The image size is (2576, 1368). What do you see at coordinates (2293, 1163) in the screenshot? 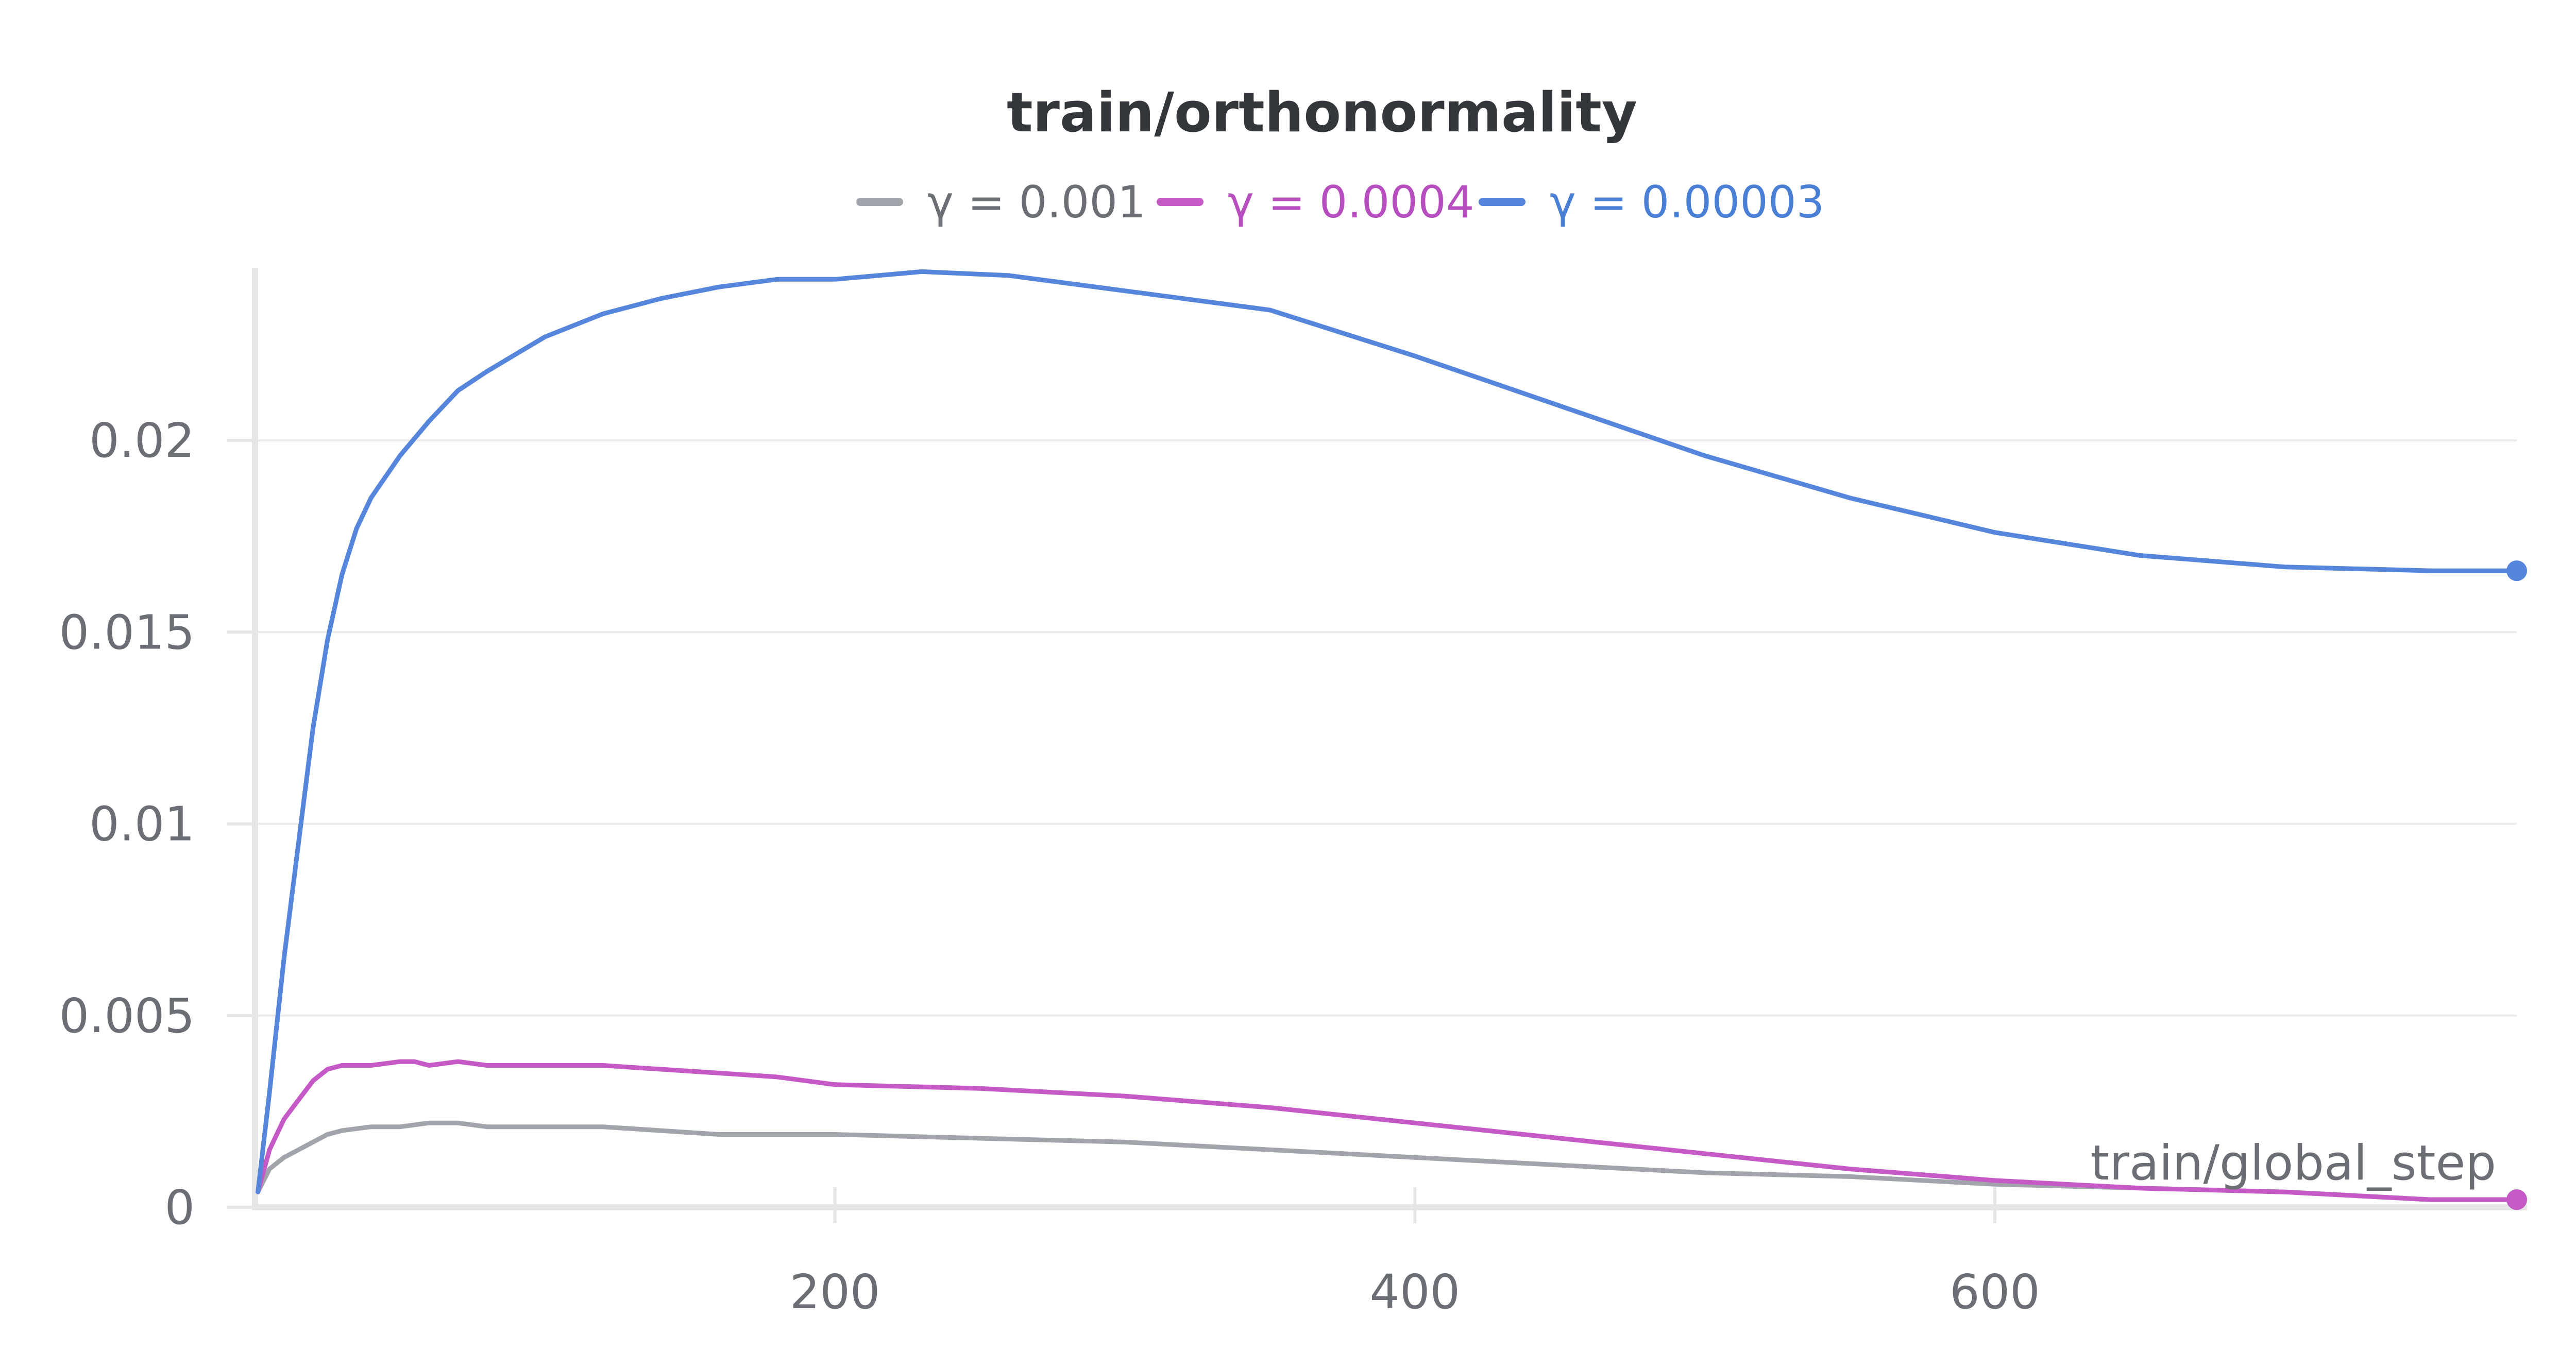
I see `x-axis-label: train/global_step` at bounding box center [2293, 1163].